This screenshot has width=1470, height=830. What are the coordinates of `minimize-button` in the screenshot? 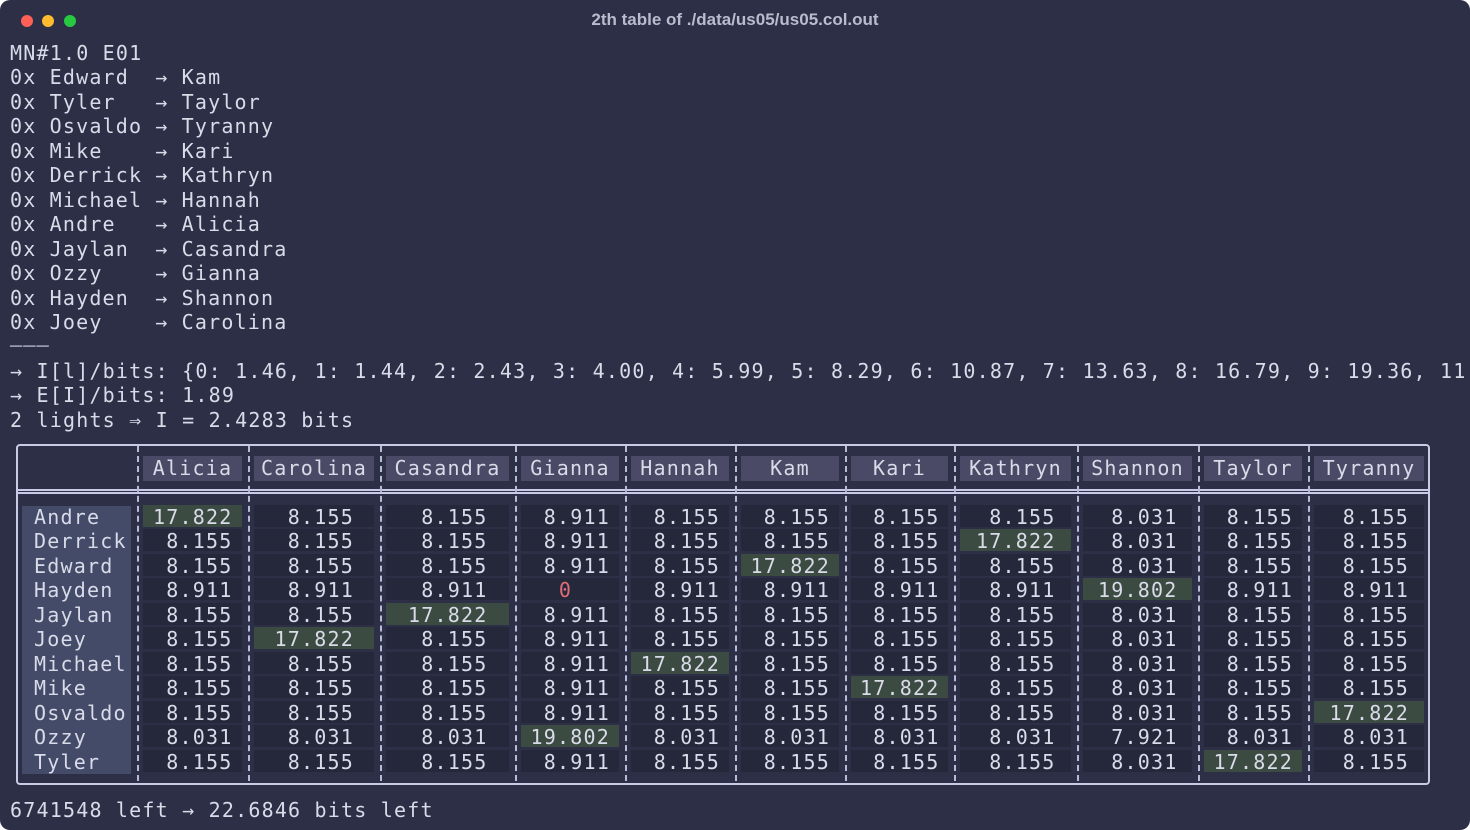 It's located at (48, 21).